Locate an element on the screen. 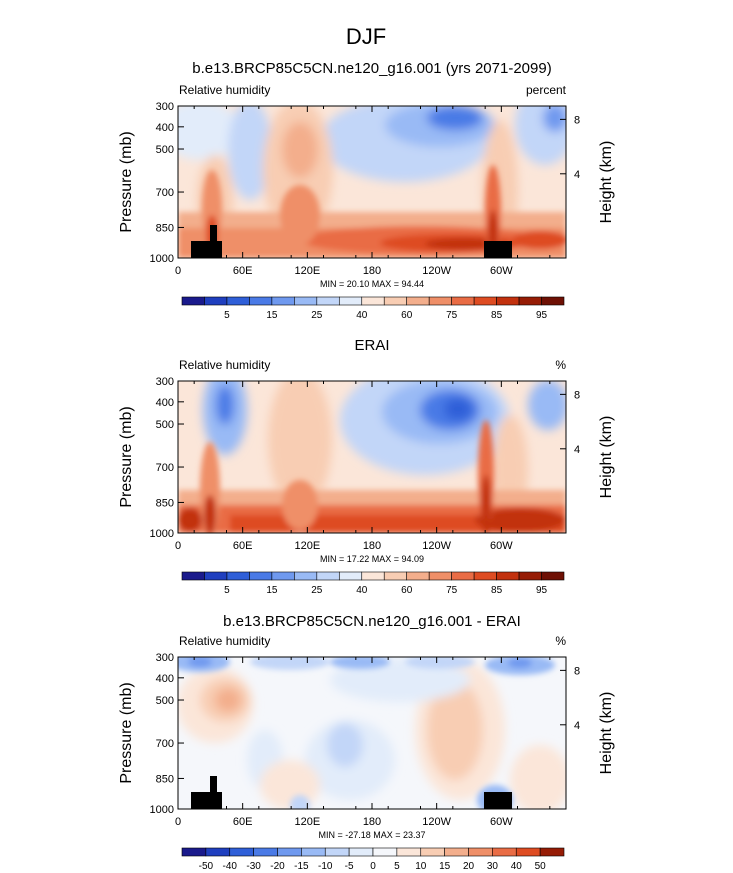  y-tick-label: 700 is located at coordinates (165, 744).